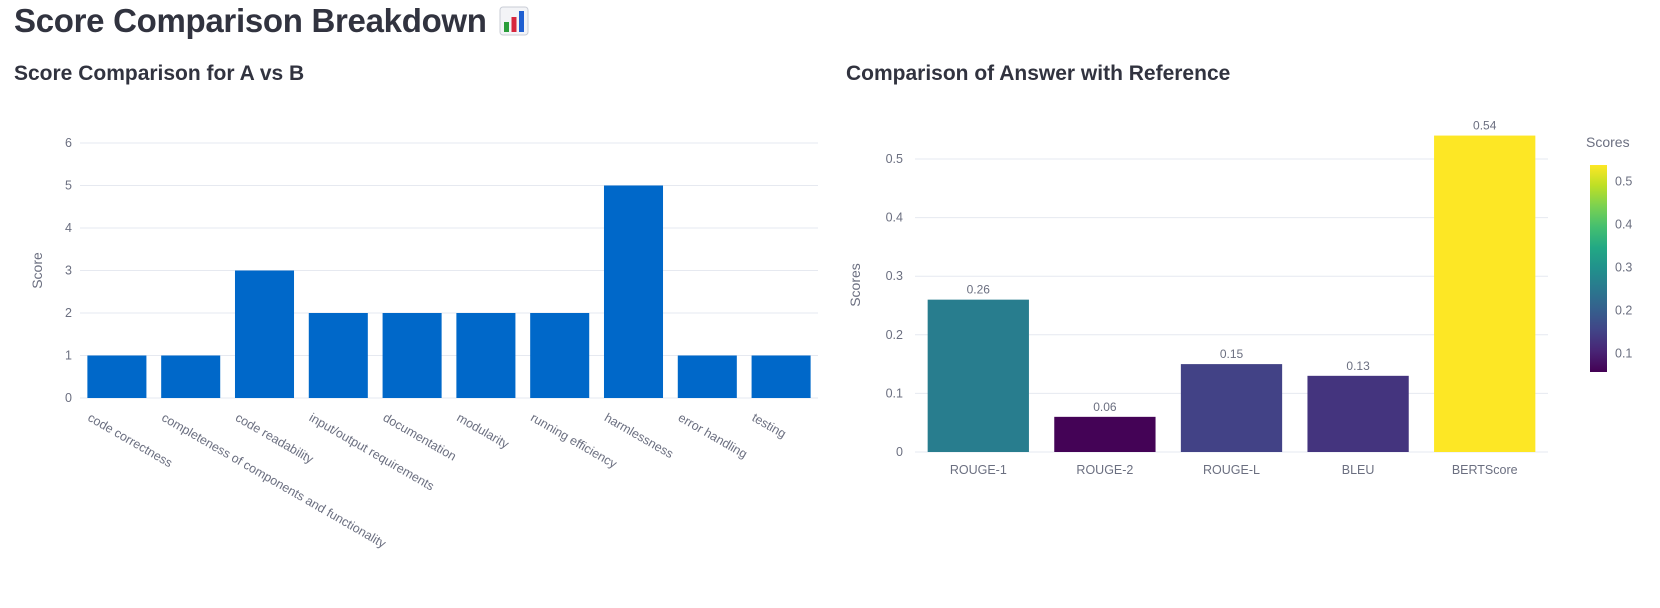 Image resolution: width=1660 pixels, height=608 pixels. What do you see at coordinates (68, 186) in the screenshot?
I see `left-y-tick-label: 5` at bounding box center [68, 186].